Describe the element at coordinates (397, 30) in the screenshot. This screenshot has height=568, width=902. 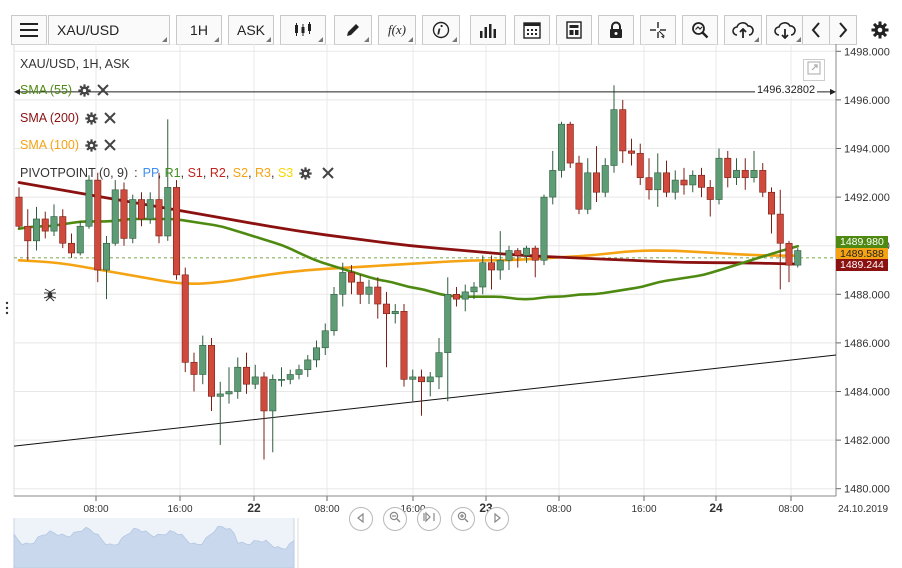
I see `indicators-button: f(x)` at that location.